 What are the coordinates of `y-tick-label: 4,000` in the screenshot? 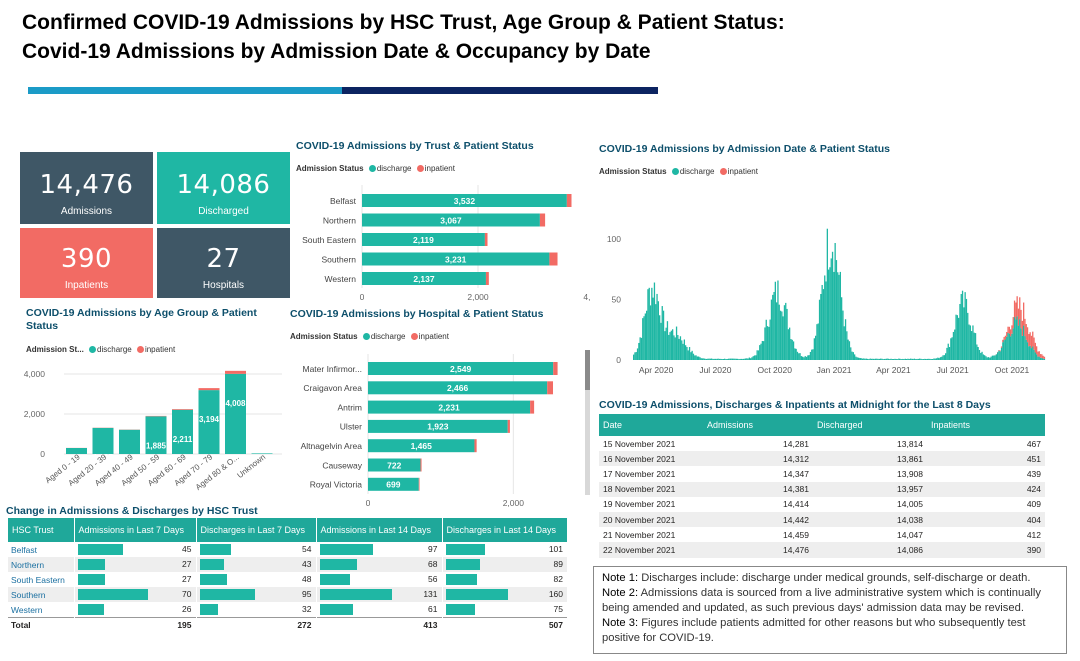 It's located at (35, 374).